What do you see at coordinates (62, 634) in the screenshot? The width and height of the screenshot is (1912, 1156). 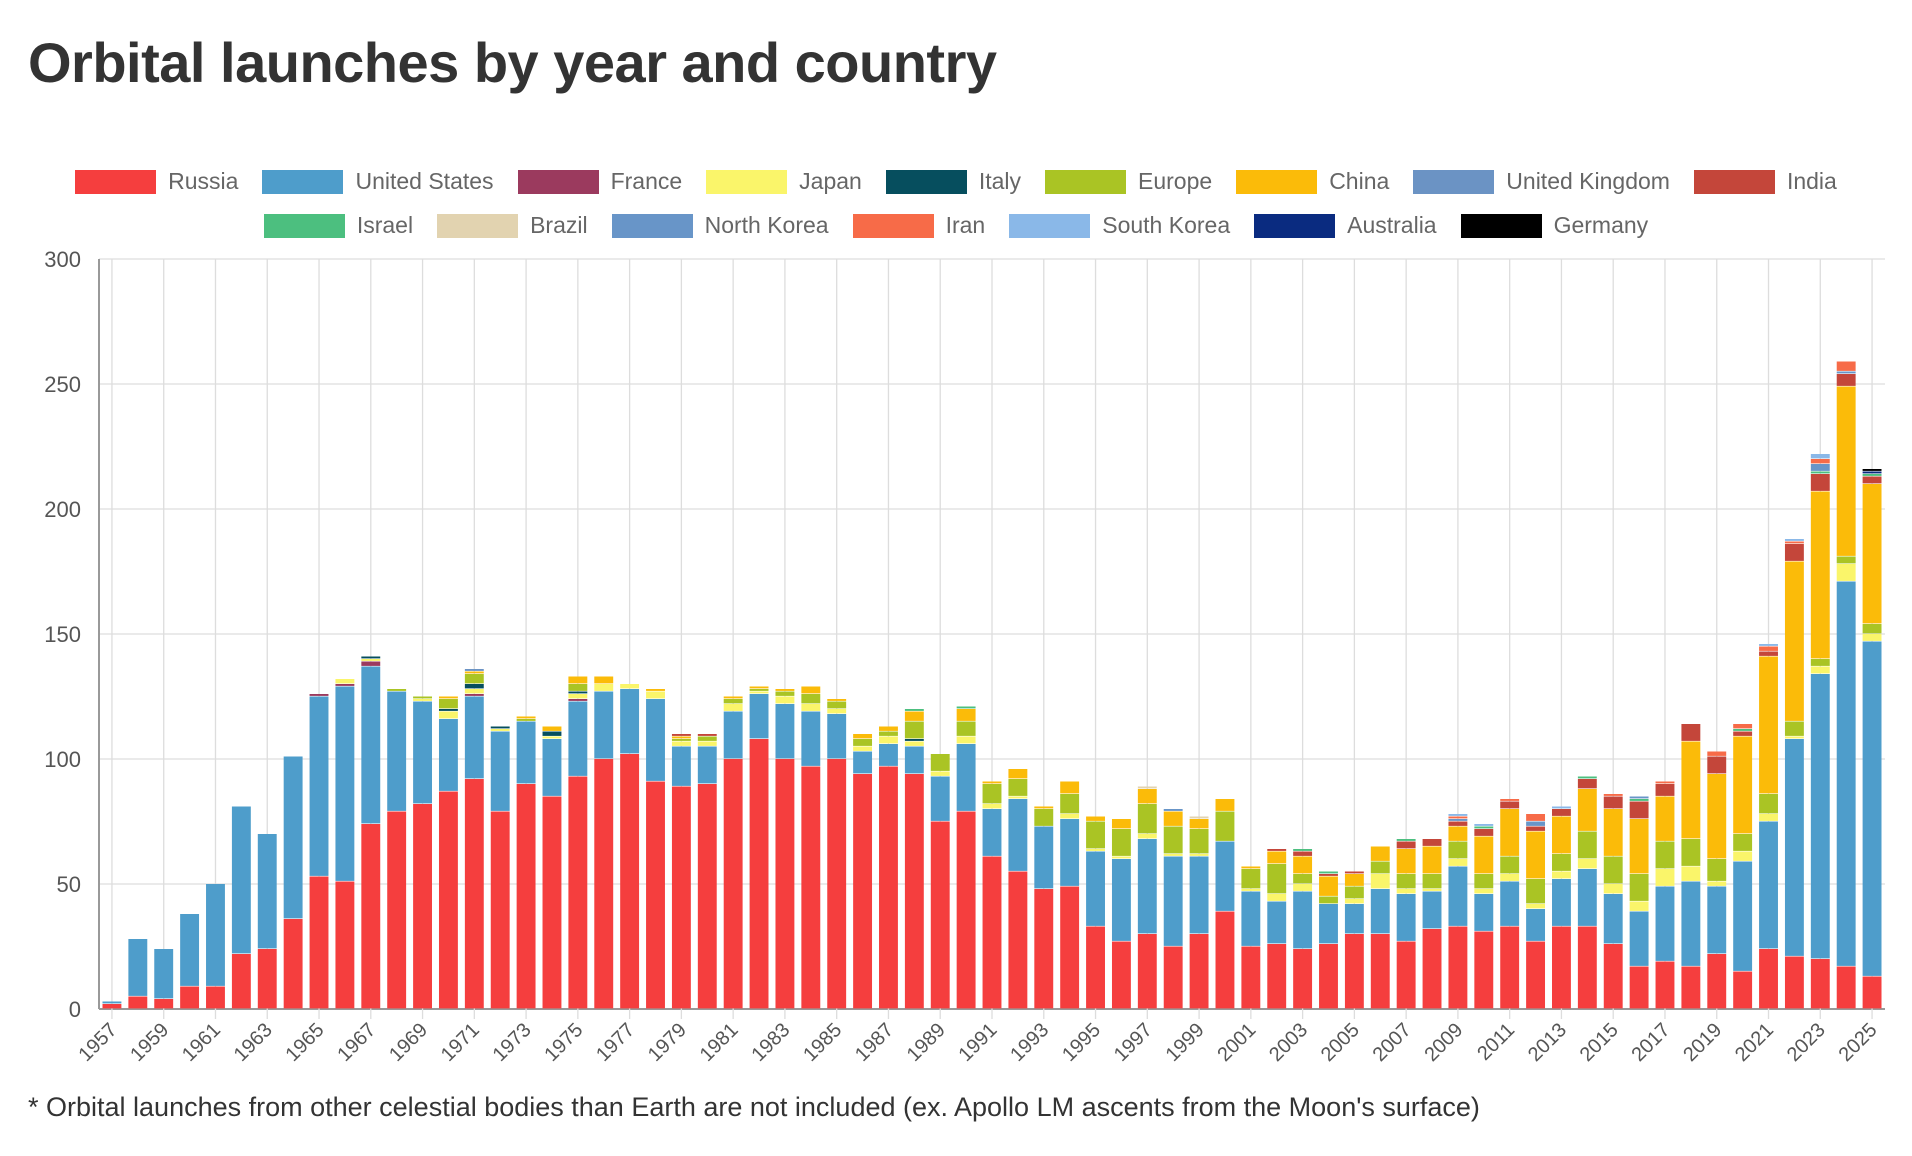 I see `y-tick-label: 150` at bounding box center [62, 634].